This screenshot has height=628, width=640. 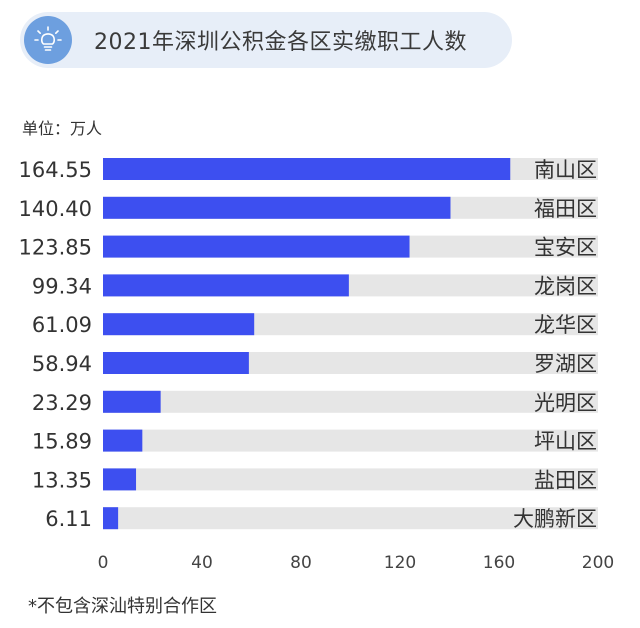 What do you see at coordinates (565, 209) in the screenshot?
I see `category-label: 福田区` at bounding box center [565, 209].